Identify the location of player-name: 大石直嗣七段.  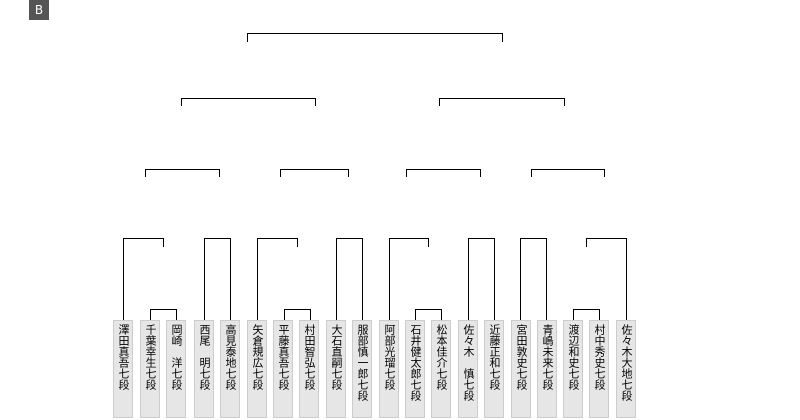
(336, 369).